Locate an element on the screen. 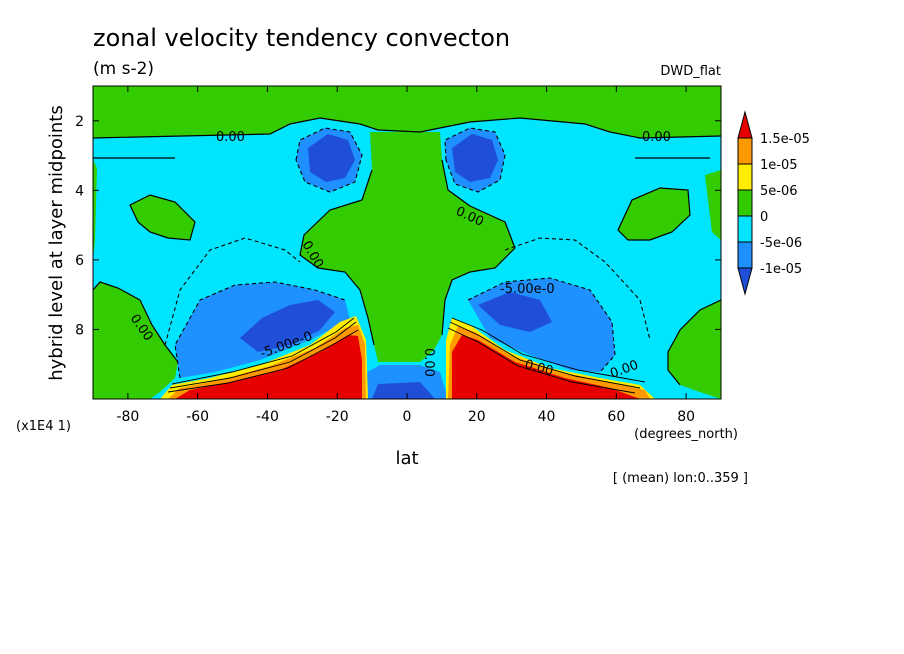 This screenshot has width=904, height=654. x-axis-label: lat is located at coordinates (406, 458).